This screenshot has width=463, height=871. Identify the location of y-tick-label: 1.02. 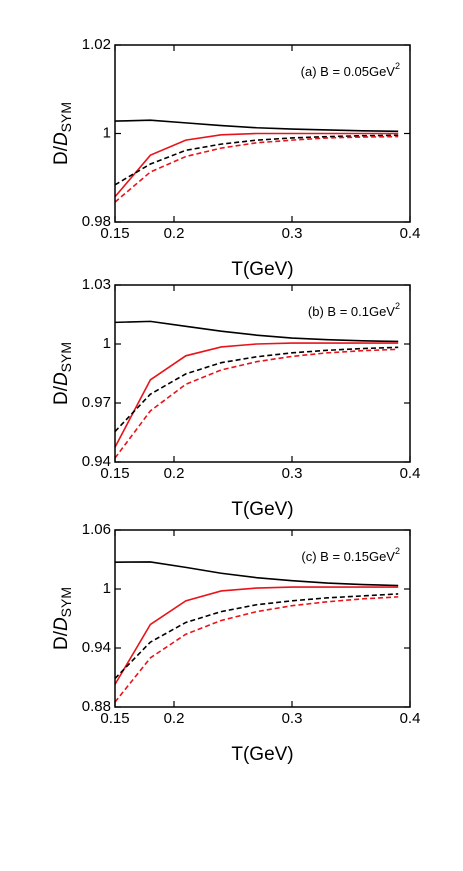
(96, 44).